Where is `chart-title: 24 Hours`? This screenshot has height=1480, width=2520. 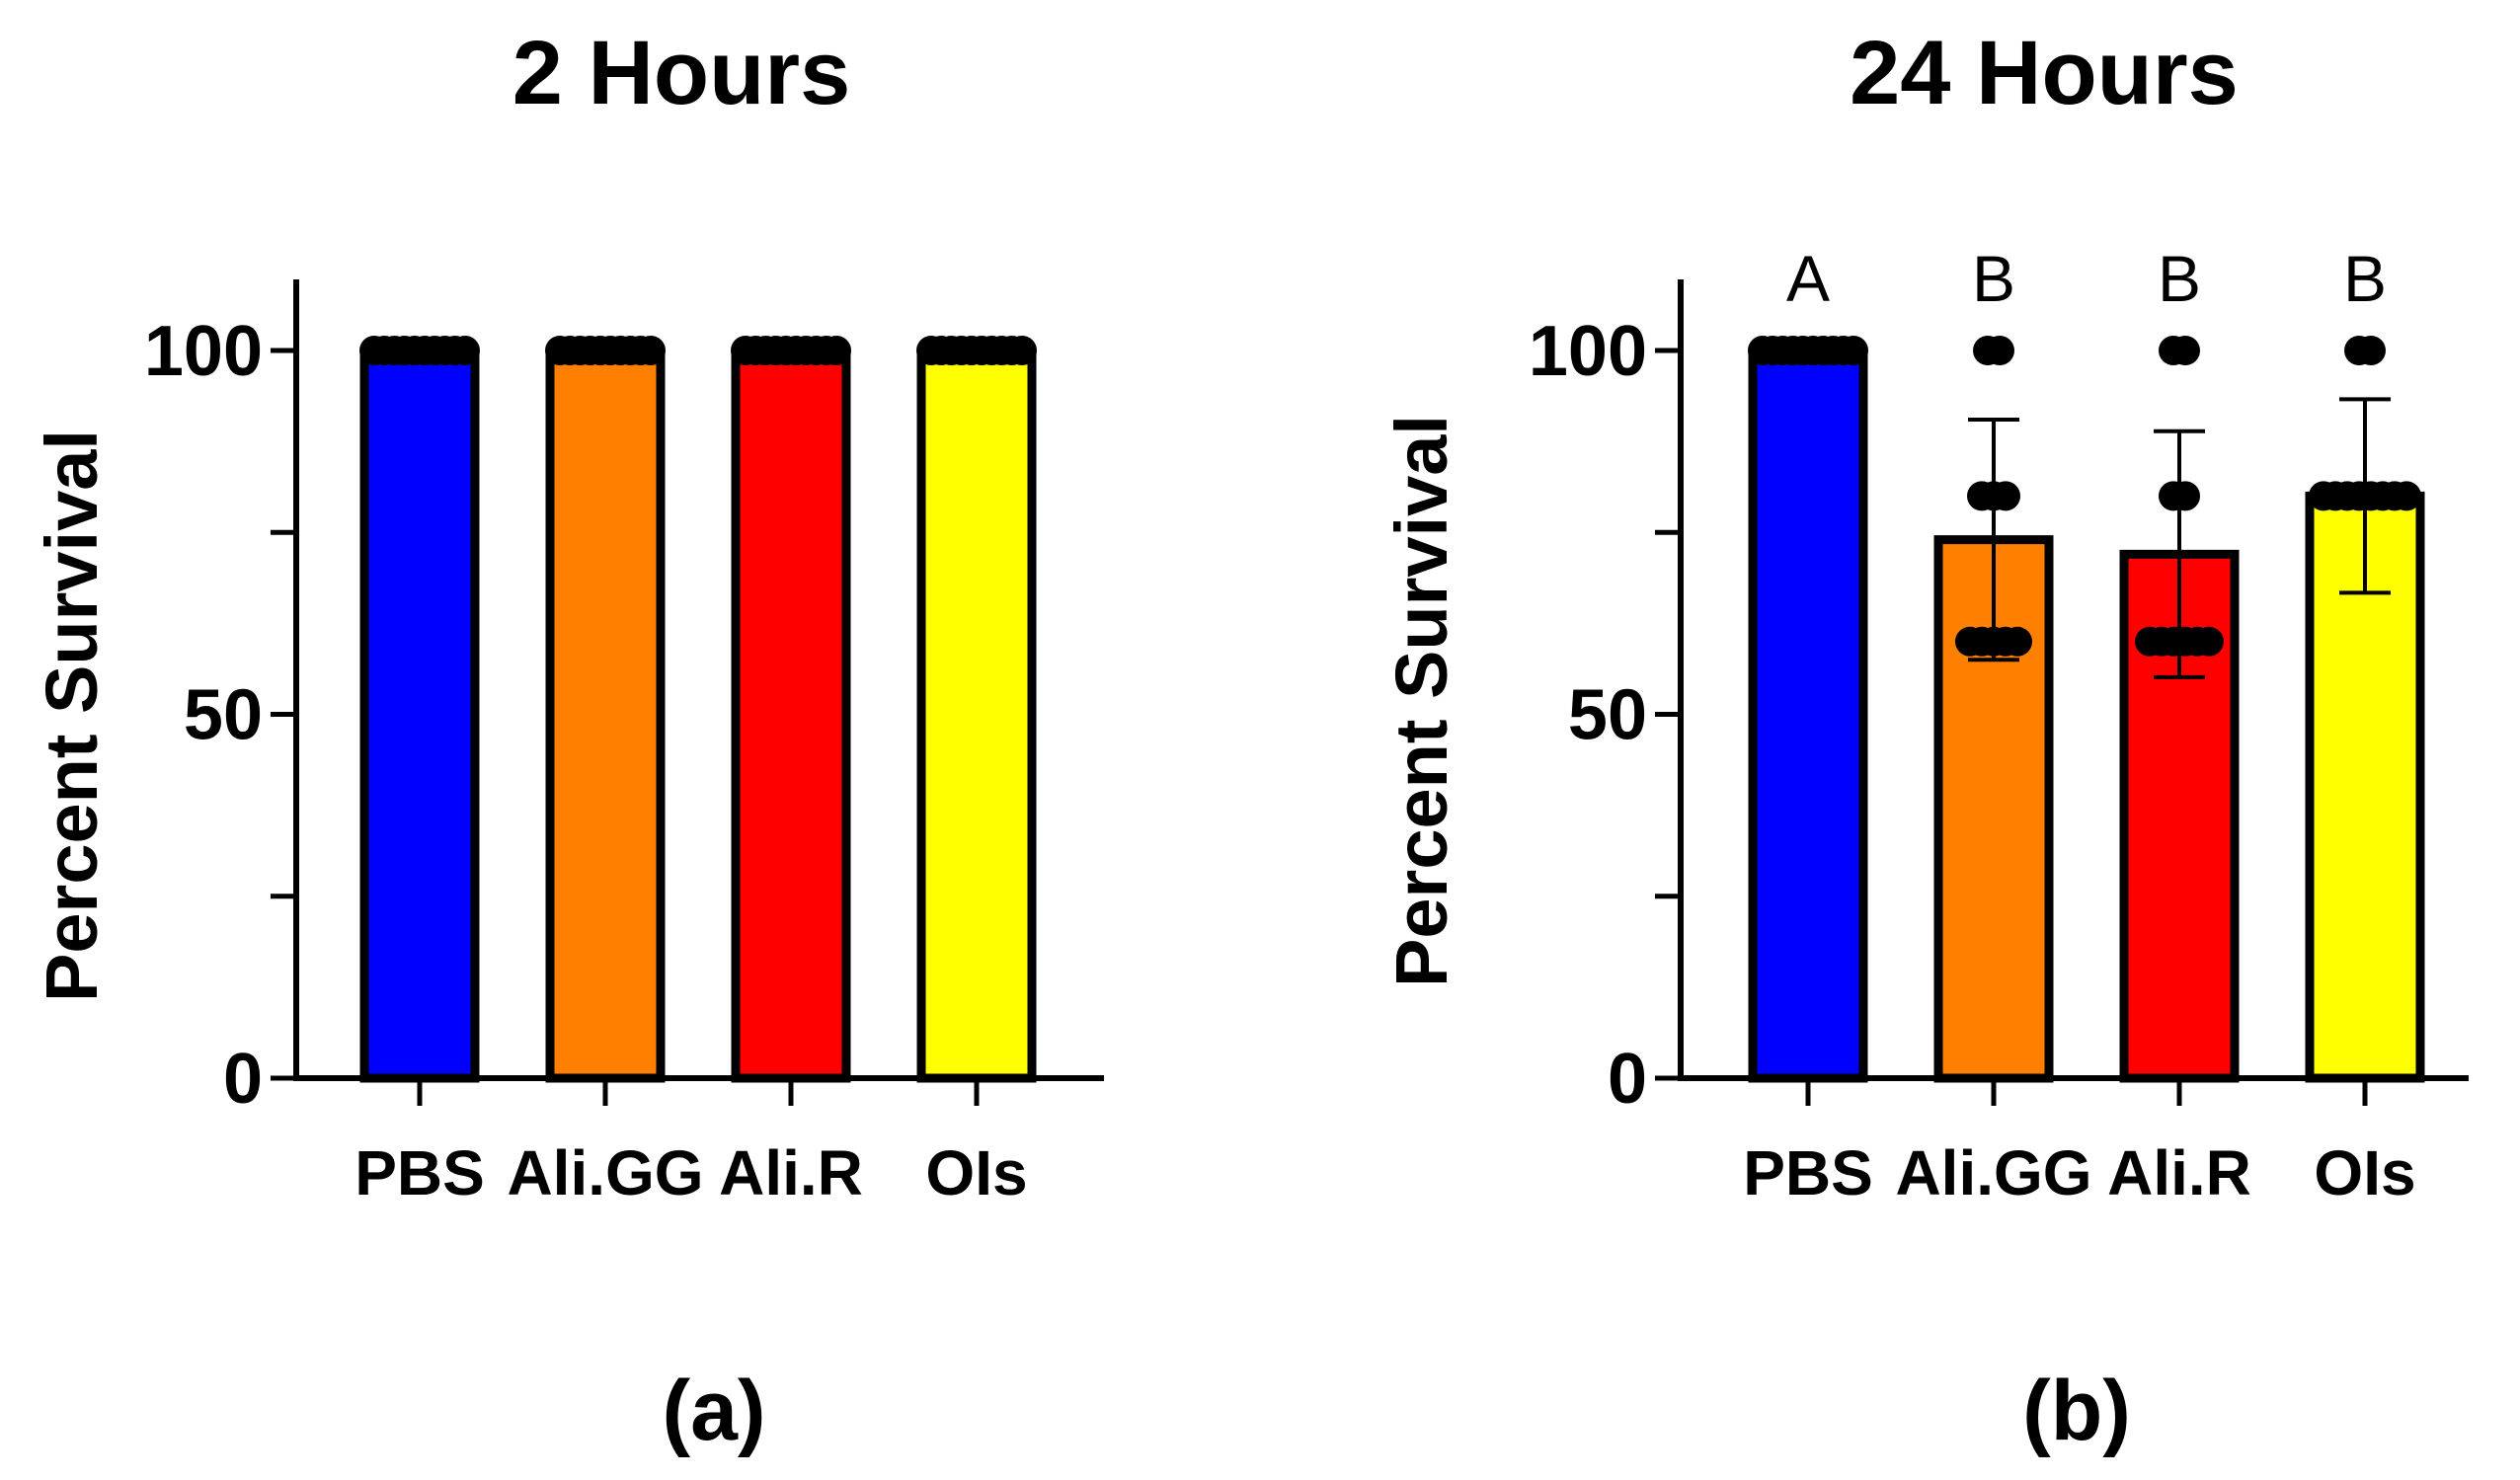
chart-title: 24 Hours is located at coordinates (2045, 73).